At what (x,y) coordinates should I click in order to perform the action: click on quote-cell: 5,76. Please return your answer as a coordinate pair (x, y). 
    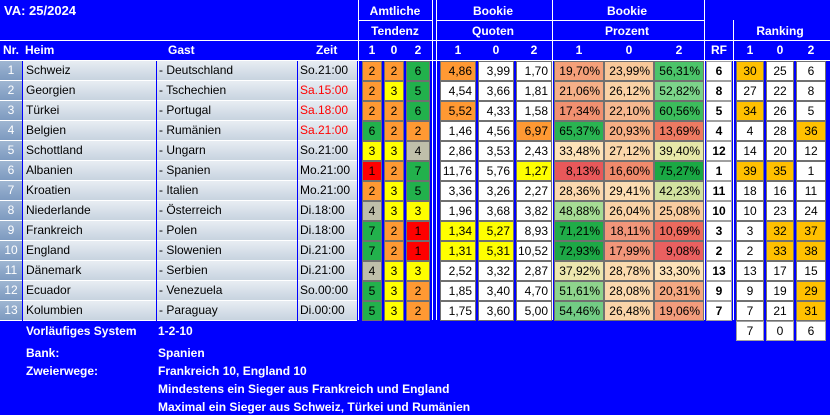
    Looking at the image, I should click on (496, 171).